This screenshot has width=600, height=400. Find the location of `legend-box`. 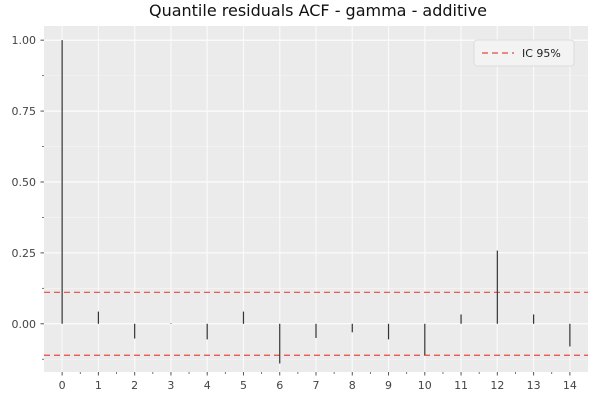

legend-box is located at coordinates (524, 53).